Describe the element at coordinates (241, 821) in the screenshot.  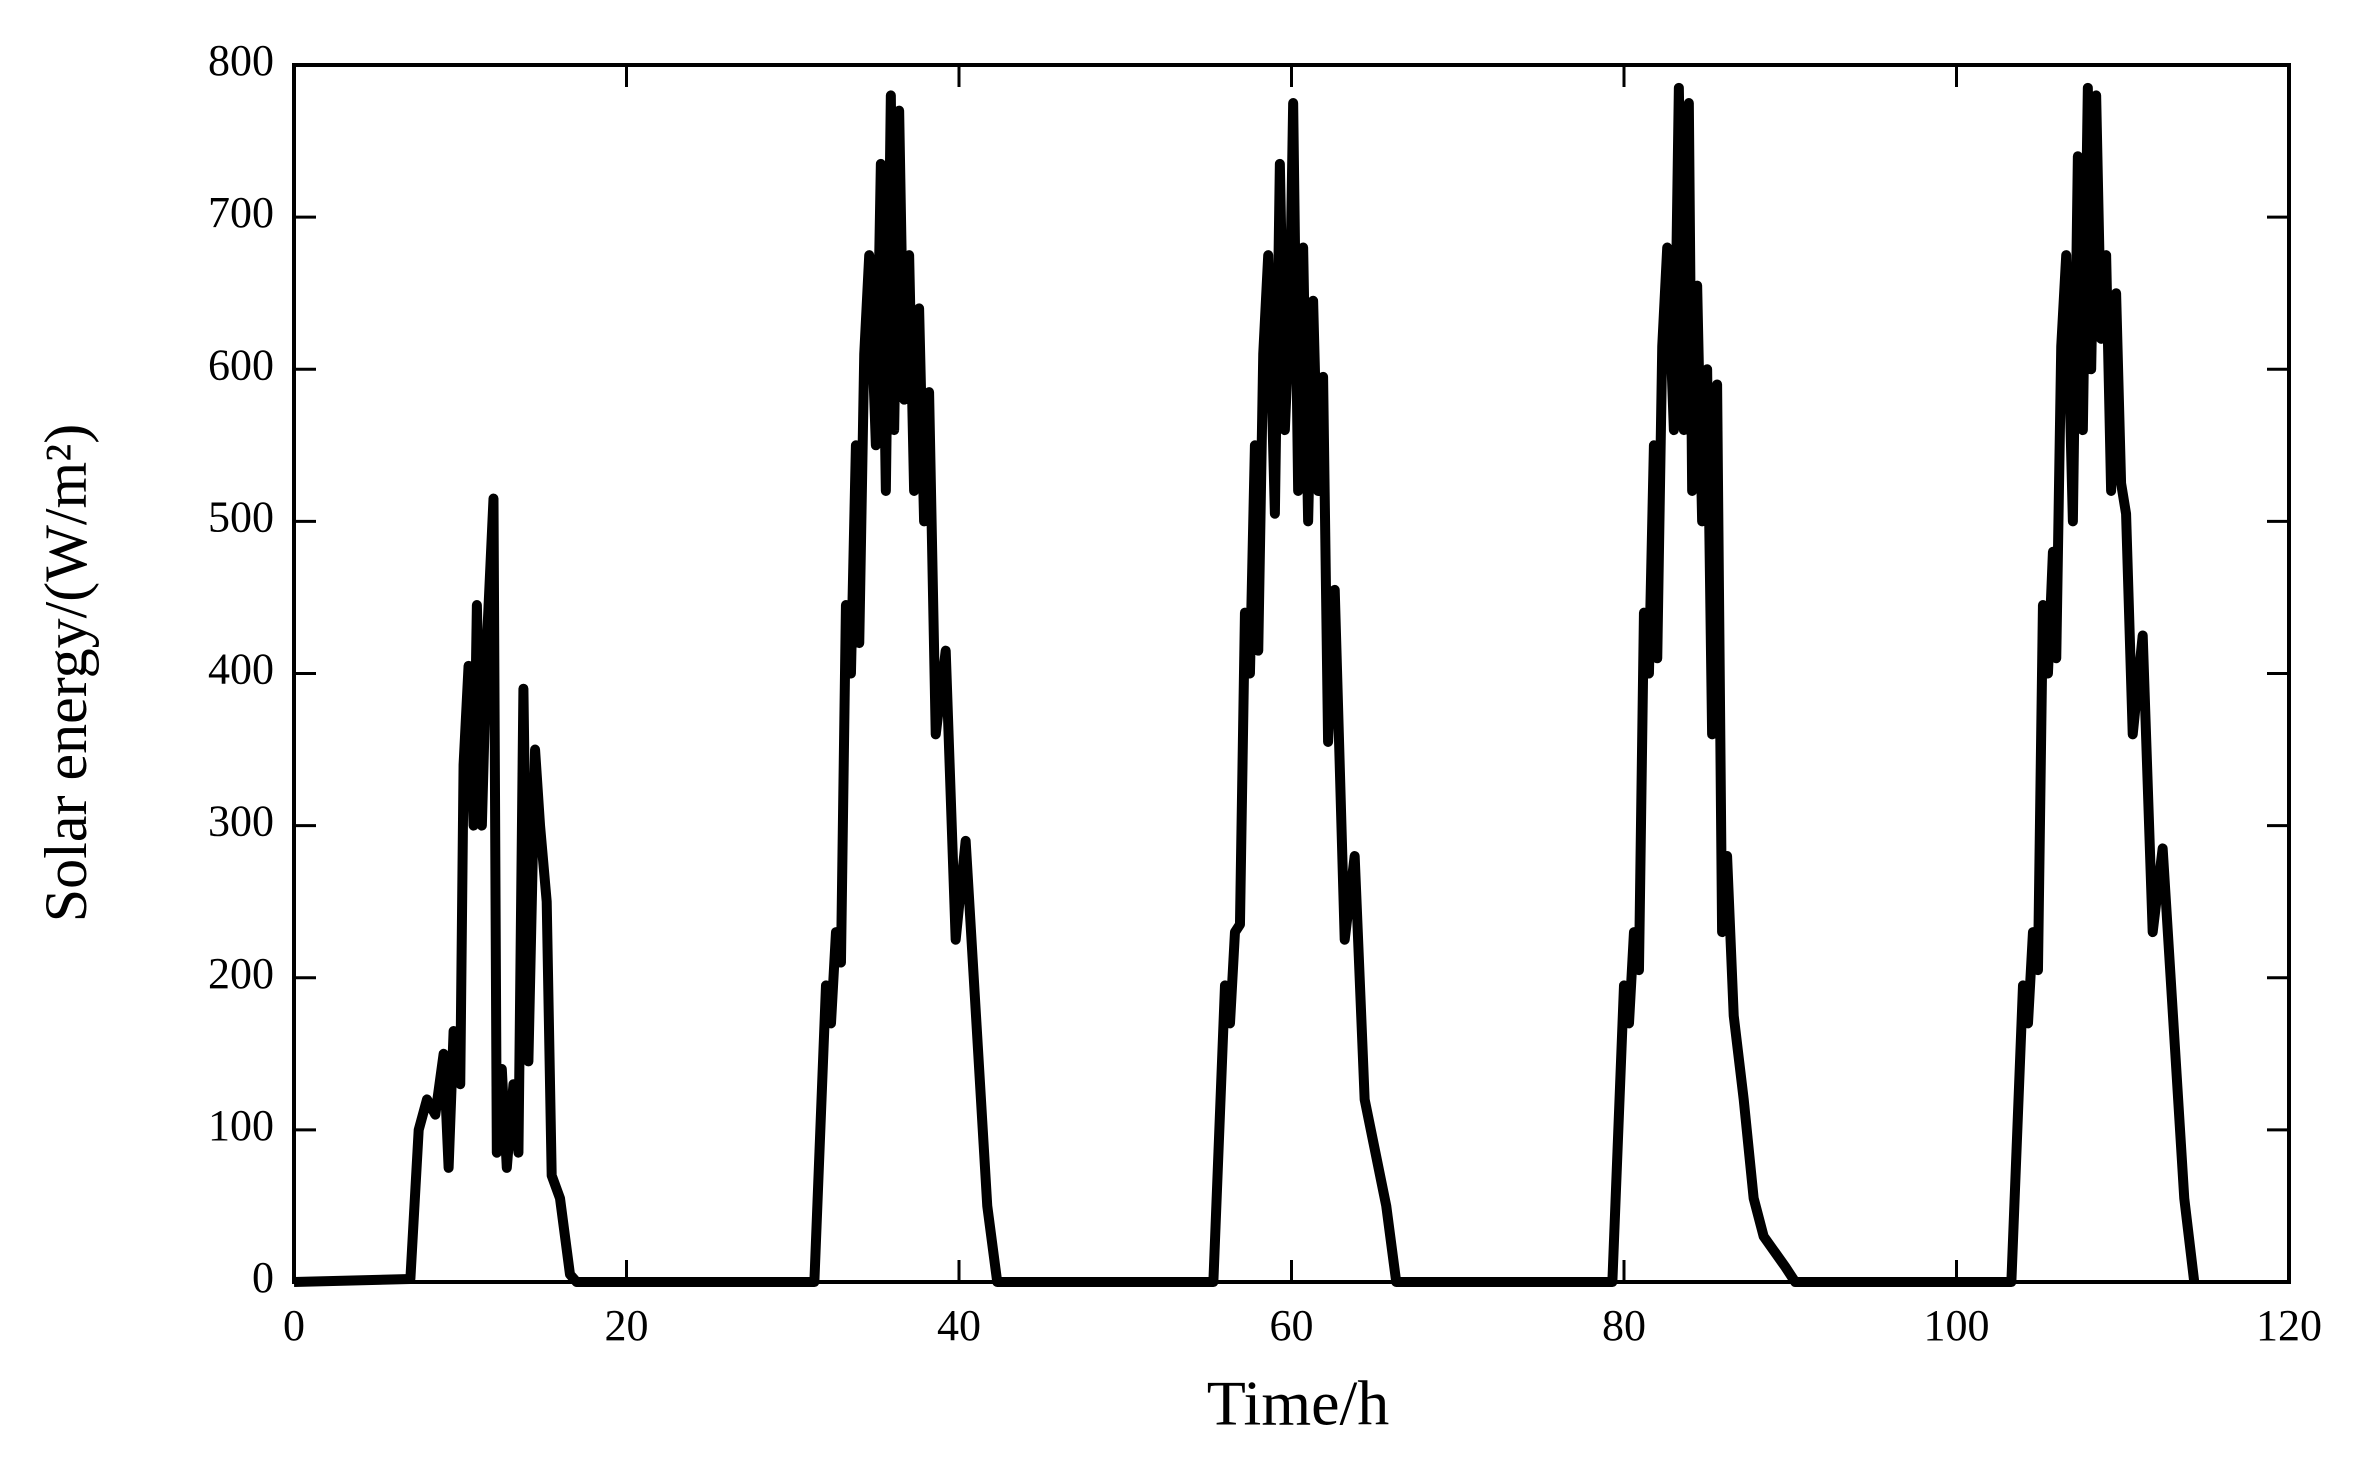
I see `y-tick-label: 300` at that location.